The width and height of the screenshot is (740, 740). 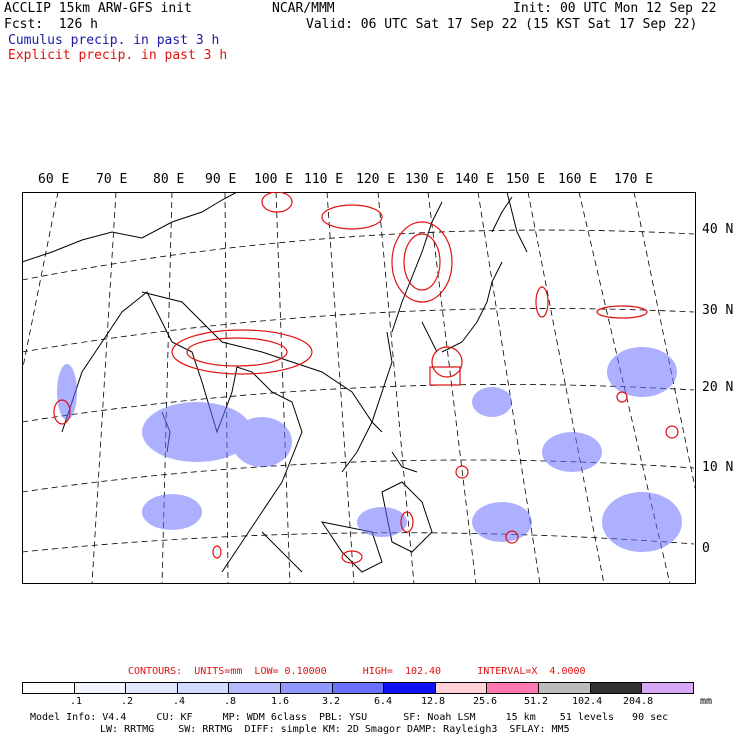 What do you see at coordinates (718, 310) in the screenshot?
I see `lat-label: 30 N` at bounding box center [718, 310].